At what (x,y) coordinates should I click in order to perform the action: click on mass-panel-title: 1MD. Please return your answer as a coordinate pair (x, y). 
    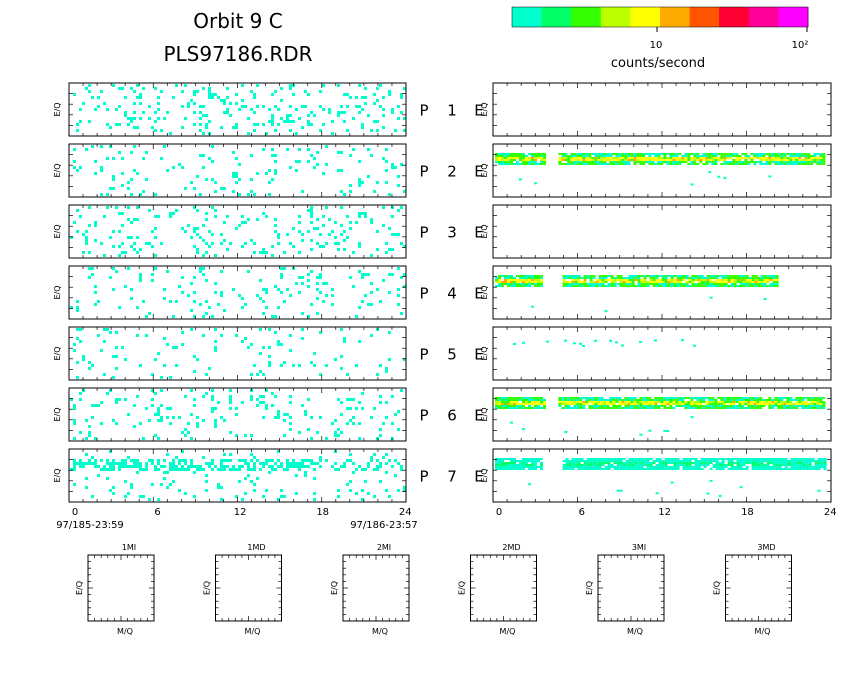
    Looking at the image, I should click on (256, 547).